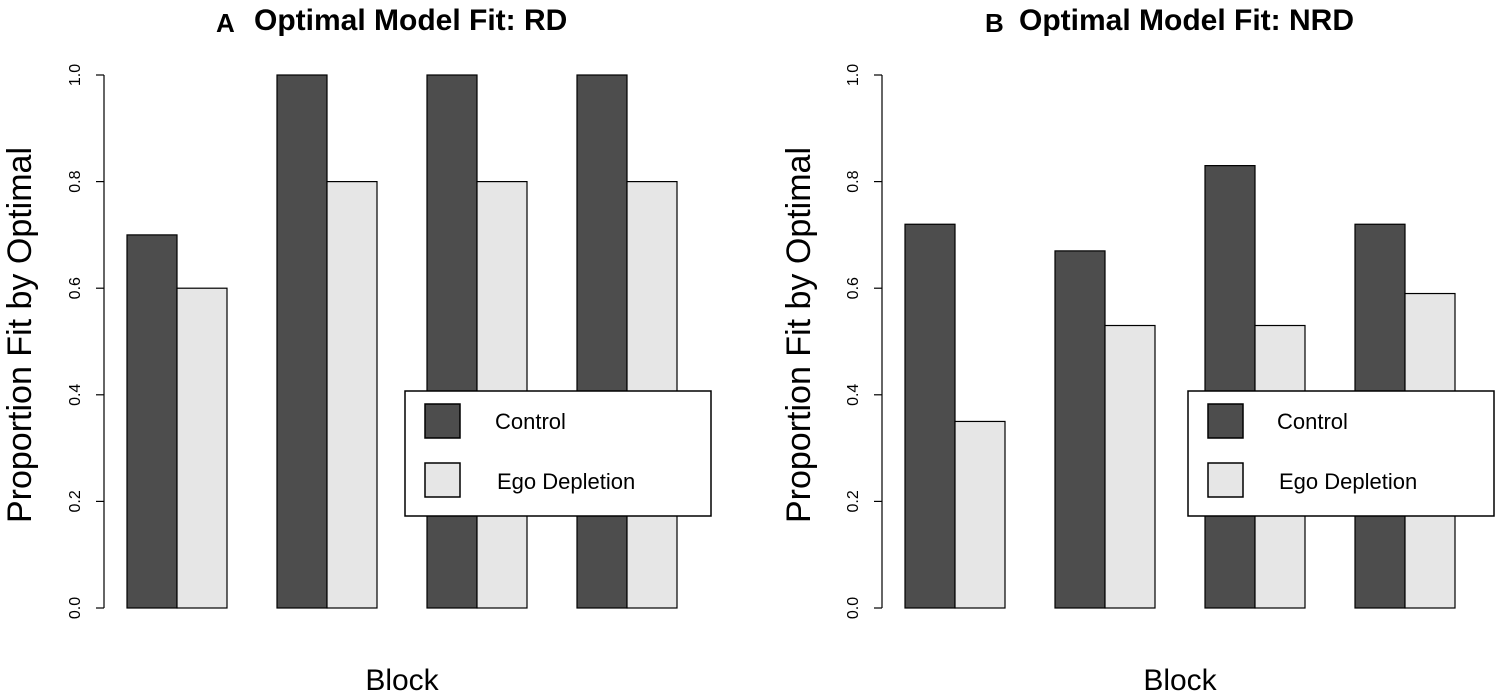 The image size is (1500, 698). What do you see at coordinates (853, 395) in the screenshot?
I see `panel-b-ytick-label-2: 0.4` at bounding box center [853, 395].